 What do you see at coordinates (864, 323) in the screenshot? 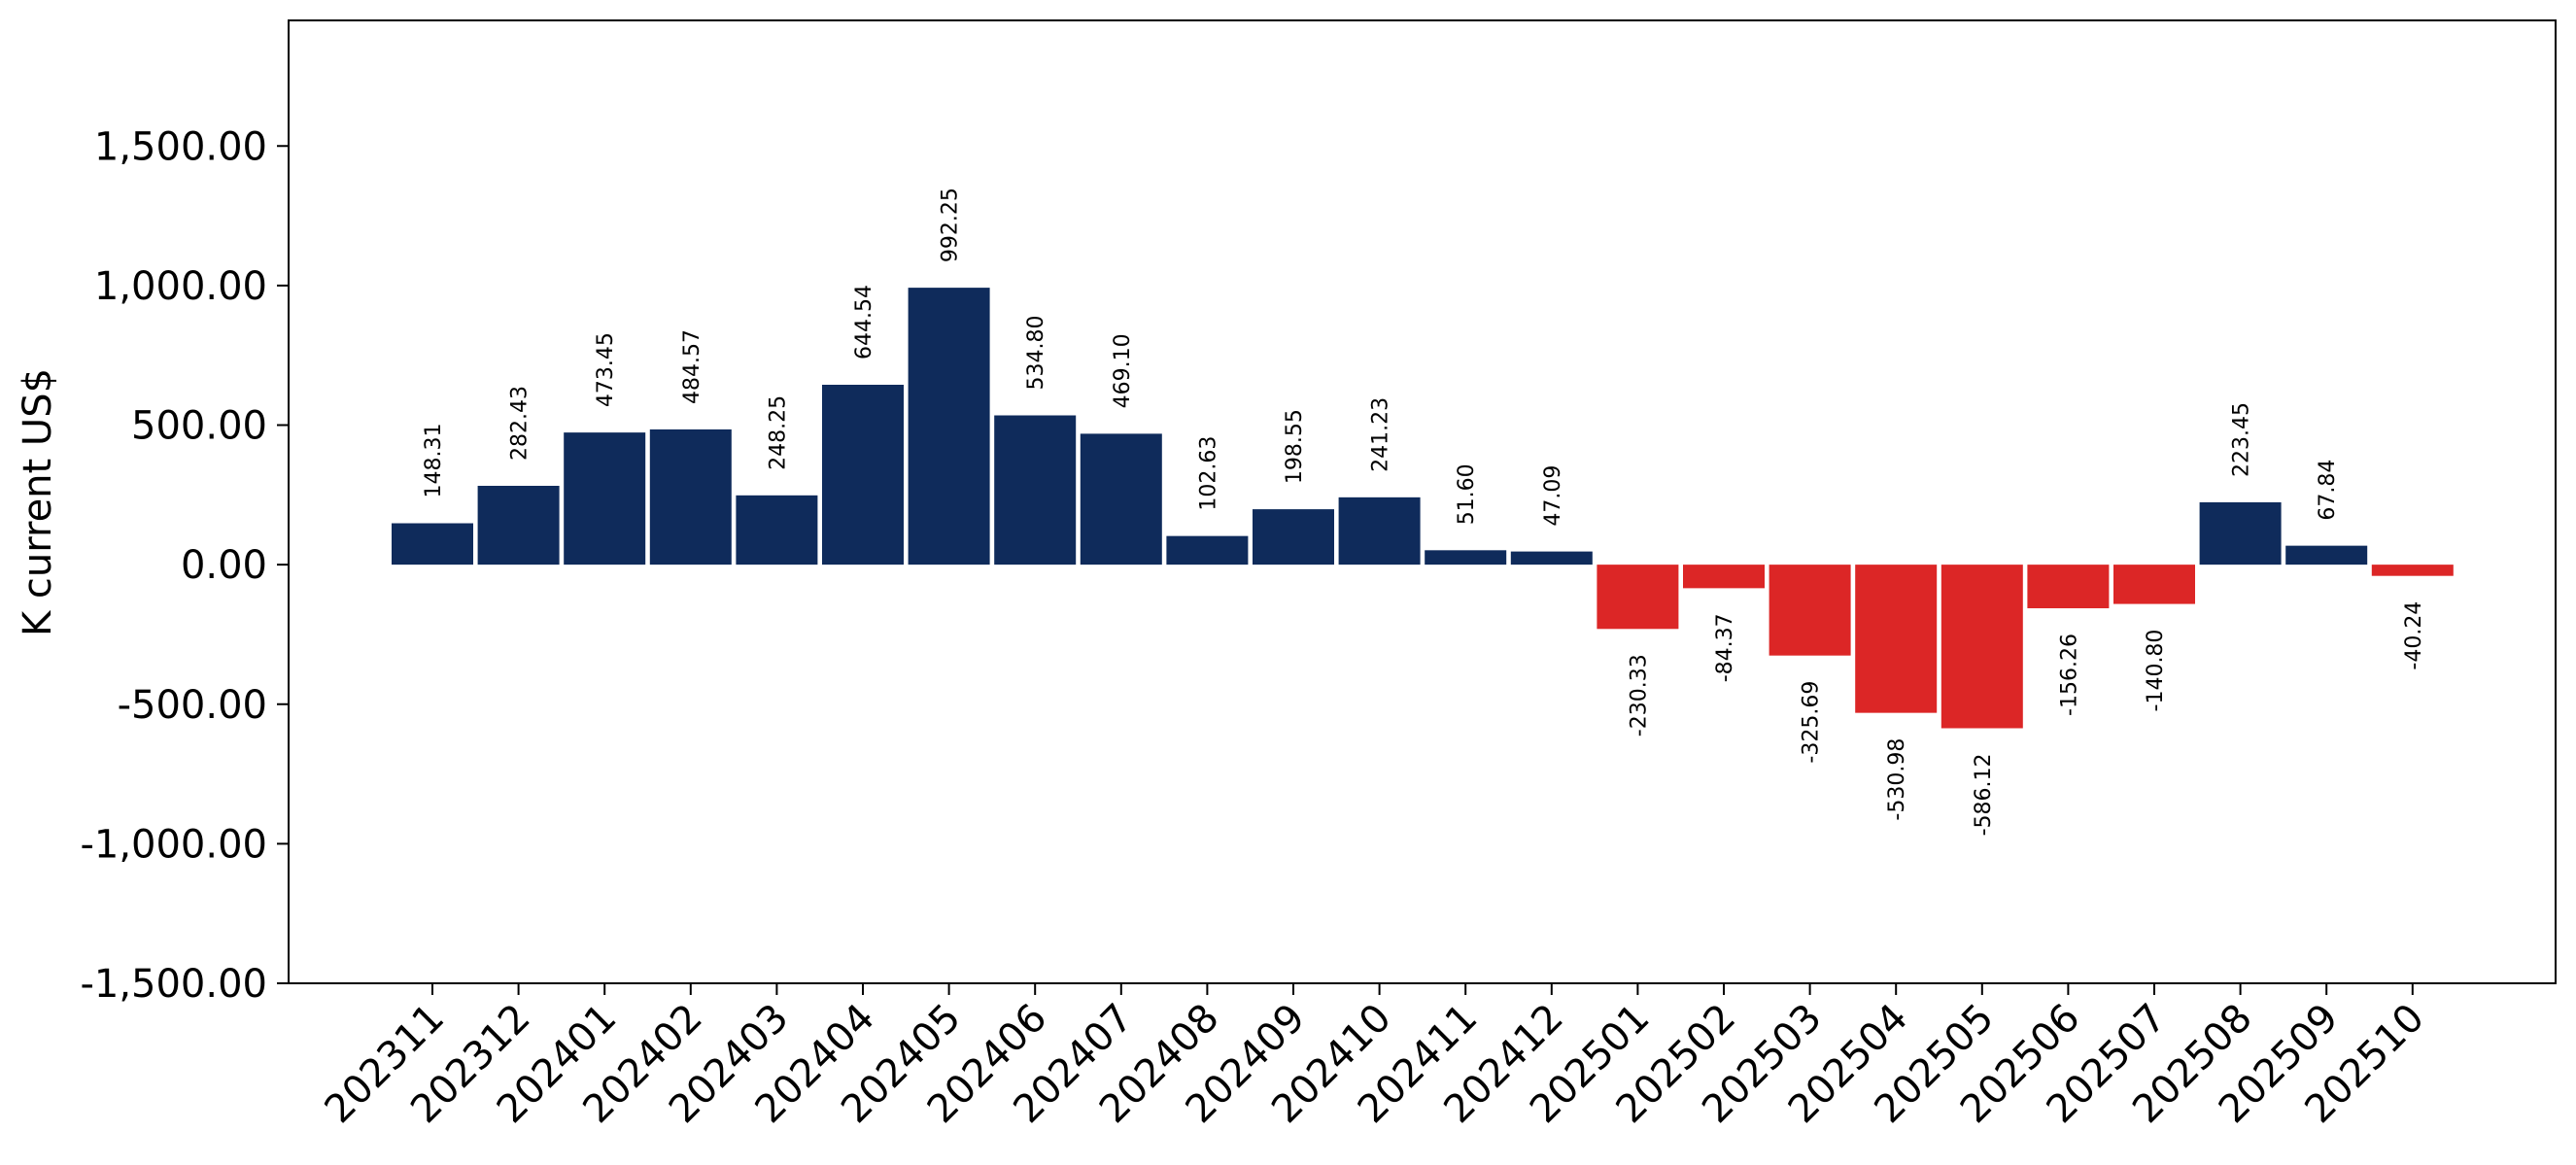
I see `value-label-202404: 644.54` at bounding box center [864, 323].